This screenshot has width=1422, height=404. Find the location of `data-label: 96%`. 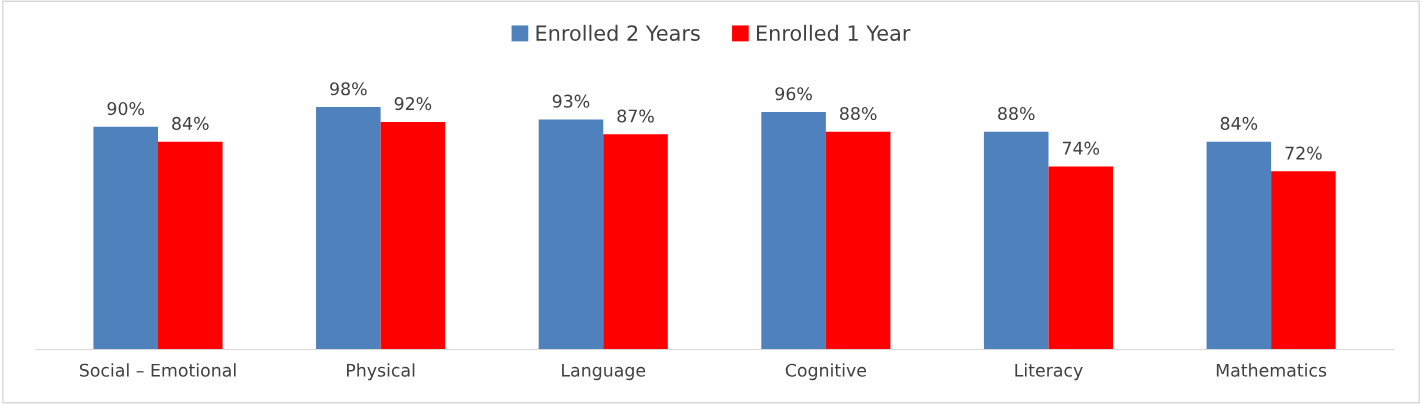

data-label: 96% is located at coordinates (793, 94).